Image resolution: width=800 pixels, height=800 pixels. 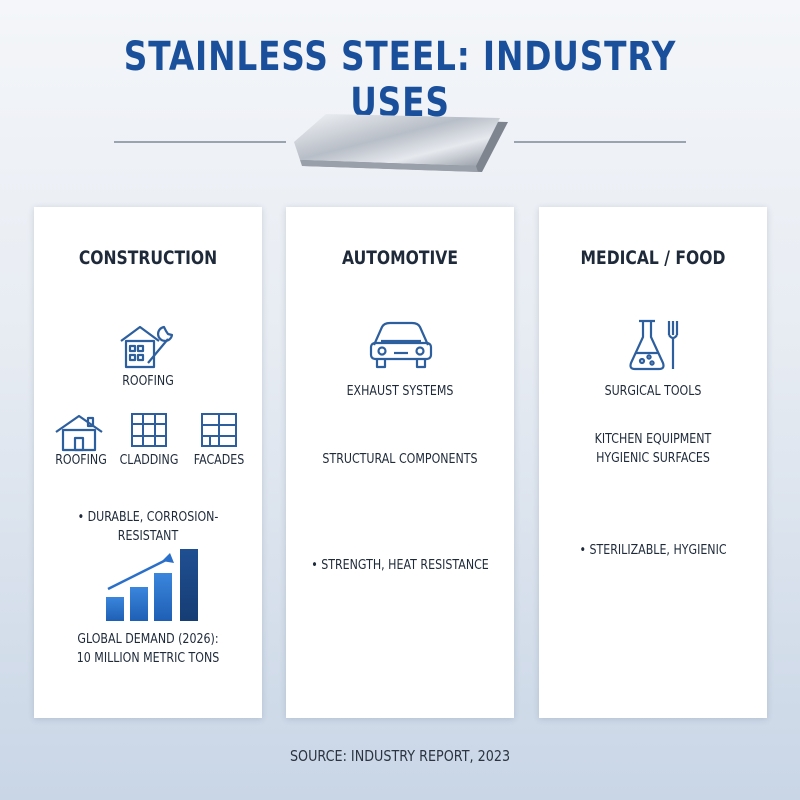 What do you see at coordinates (653, 391) in the screenshot?
I see `medical-item-surgical: SURGICAL TOOLS` at bounding box center [653, 391].